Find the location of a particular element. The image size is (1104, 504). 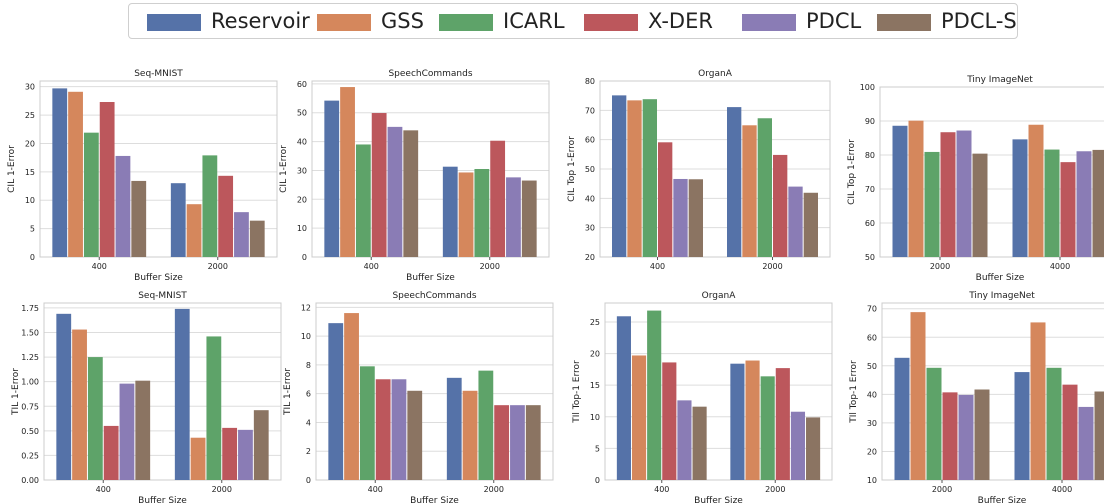

y-tick-label: 6 is located at coordinates (308, 394).